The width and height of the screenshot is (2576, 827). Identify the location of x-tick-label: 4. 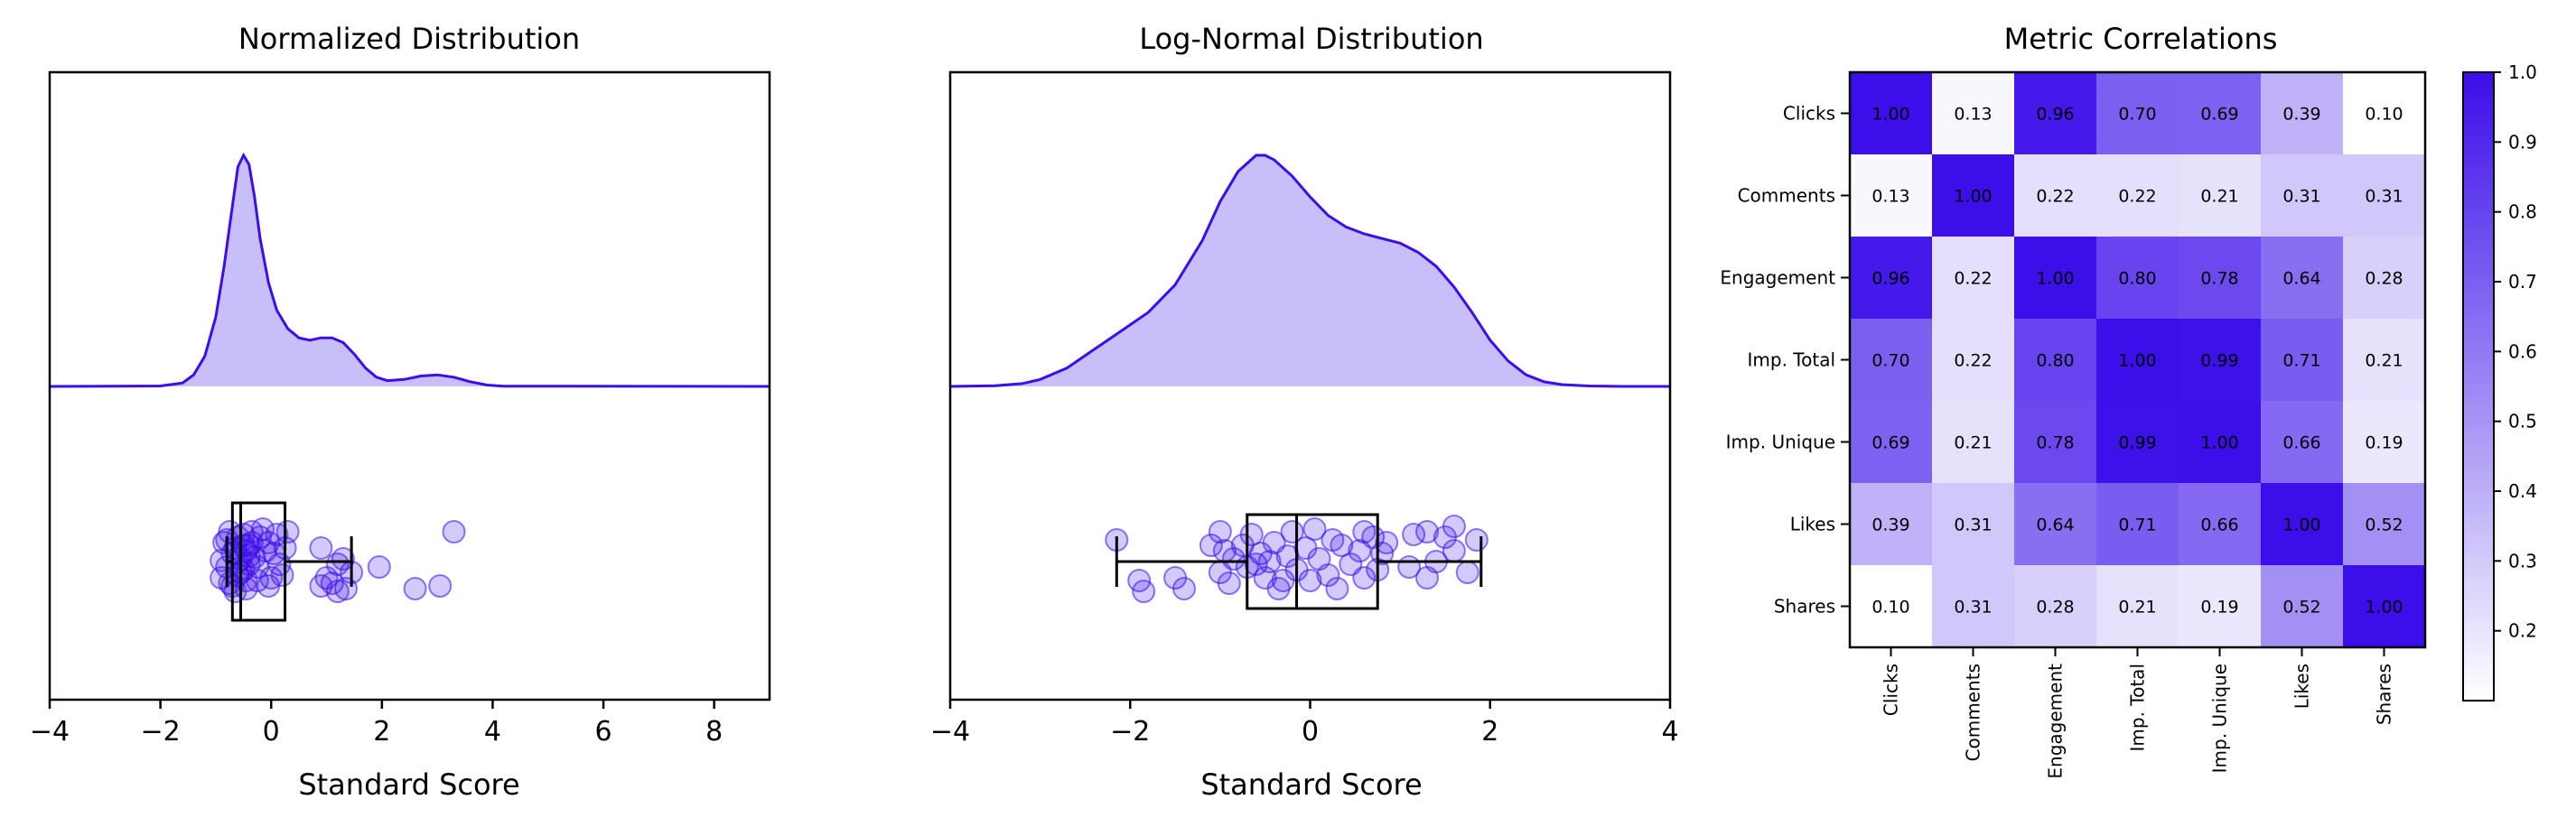
(493, 732).